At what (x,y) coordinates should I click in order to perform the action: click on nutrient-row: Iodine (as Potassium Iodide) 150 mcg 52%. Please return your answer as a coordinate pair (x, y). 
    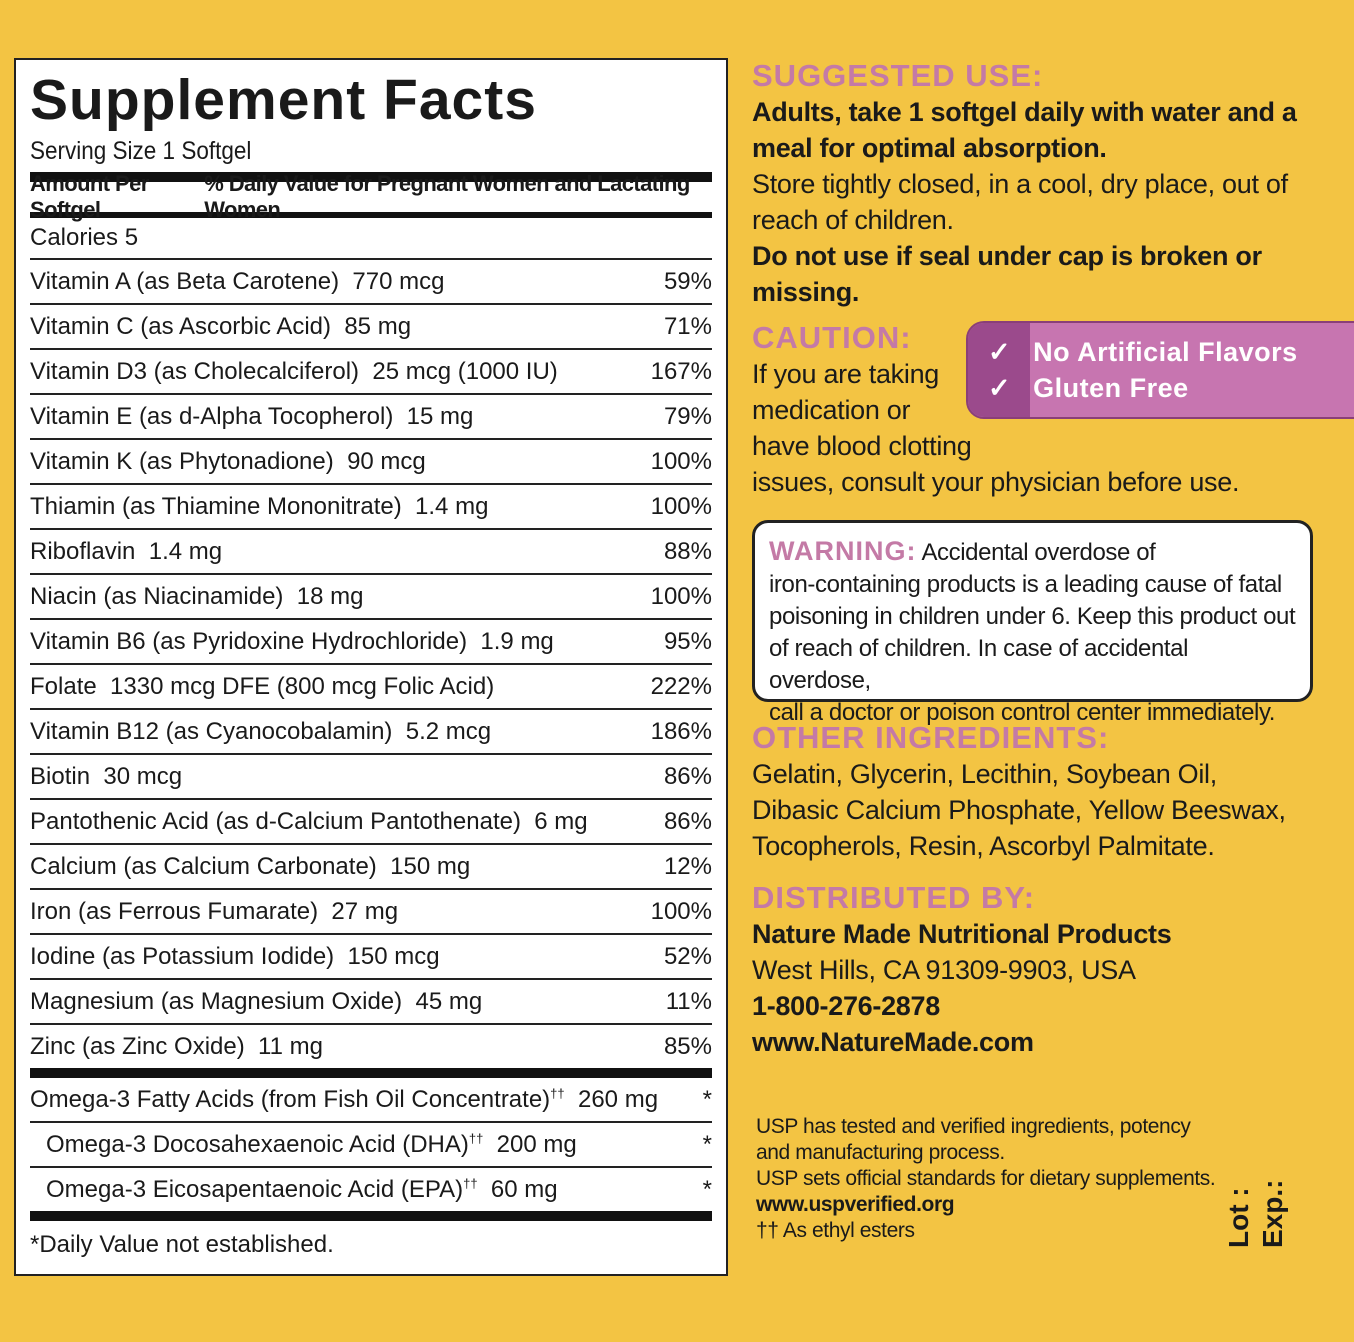
    Looking at the image, I should click on (371, 957).